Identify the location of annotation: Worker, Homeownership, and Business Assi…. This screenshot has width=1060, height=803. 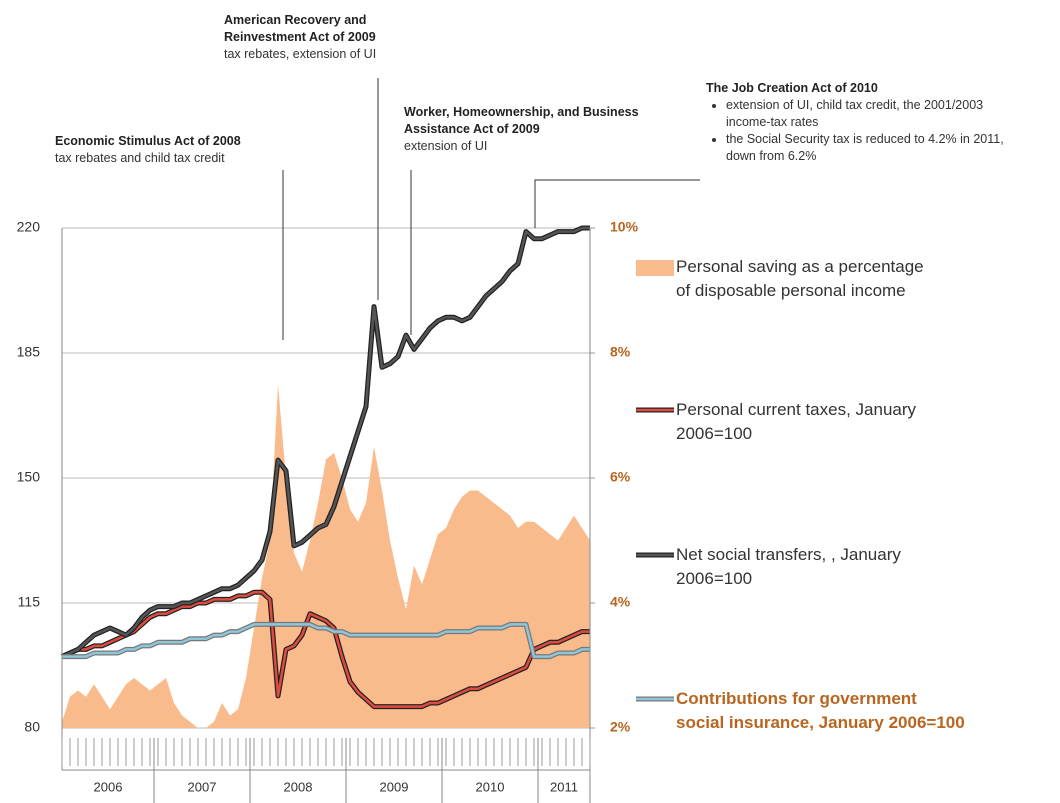
(534, 129).